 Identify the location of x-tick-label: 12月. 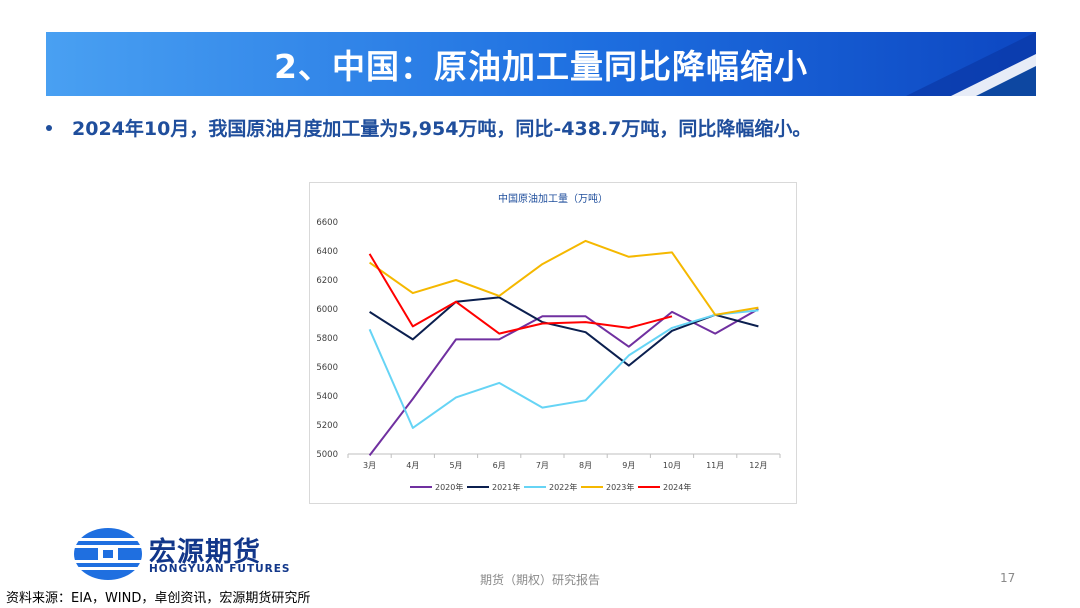
(758, 465).